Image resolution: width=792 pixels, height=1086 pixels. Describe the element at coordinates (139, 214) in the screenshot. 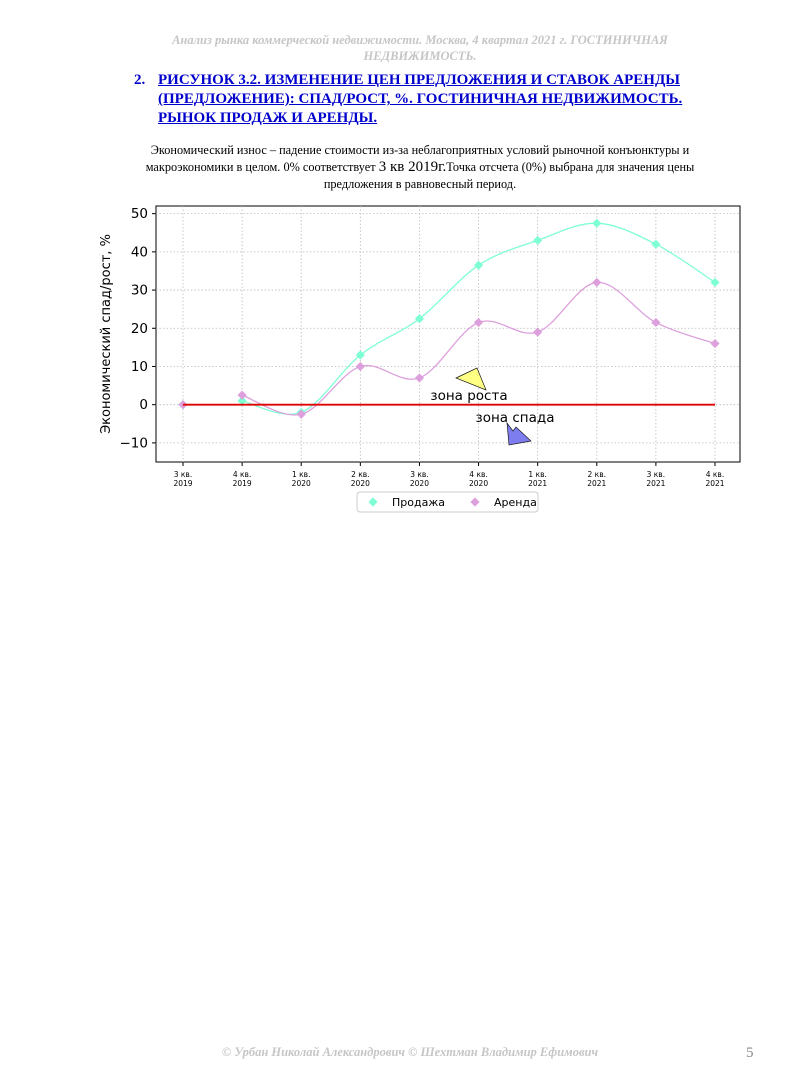

I see `y-tick-label: 50` at that location.